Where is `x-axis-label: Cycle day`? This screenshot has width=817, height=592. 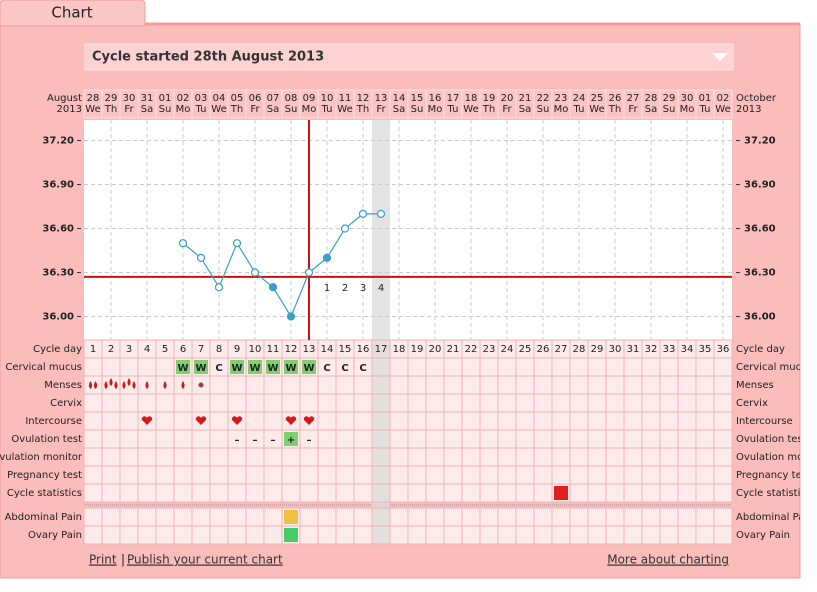
x-axis-label: Cycle day is located at coordinates (760, 349).